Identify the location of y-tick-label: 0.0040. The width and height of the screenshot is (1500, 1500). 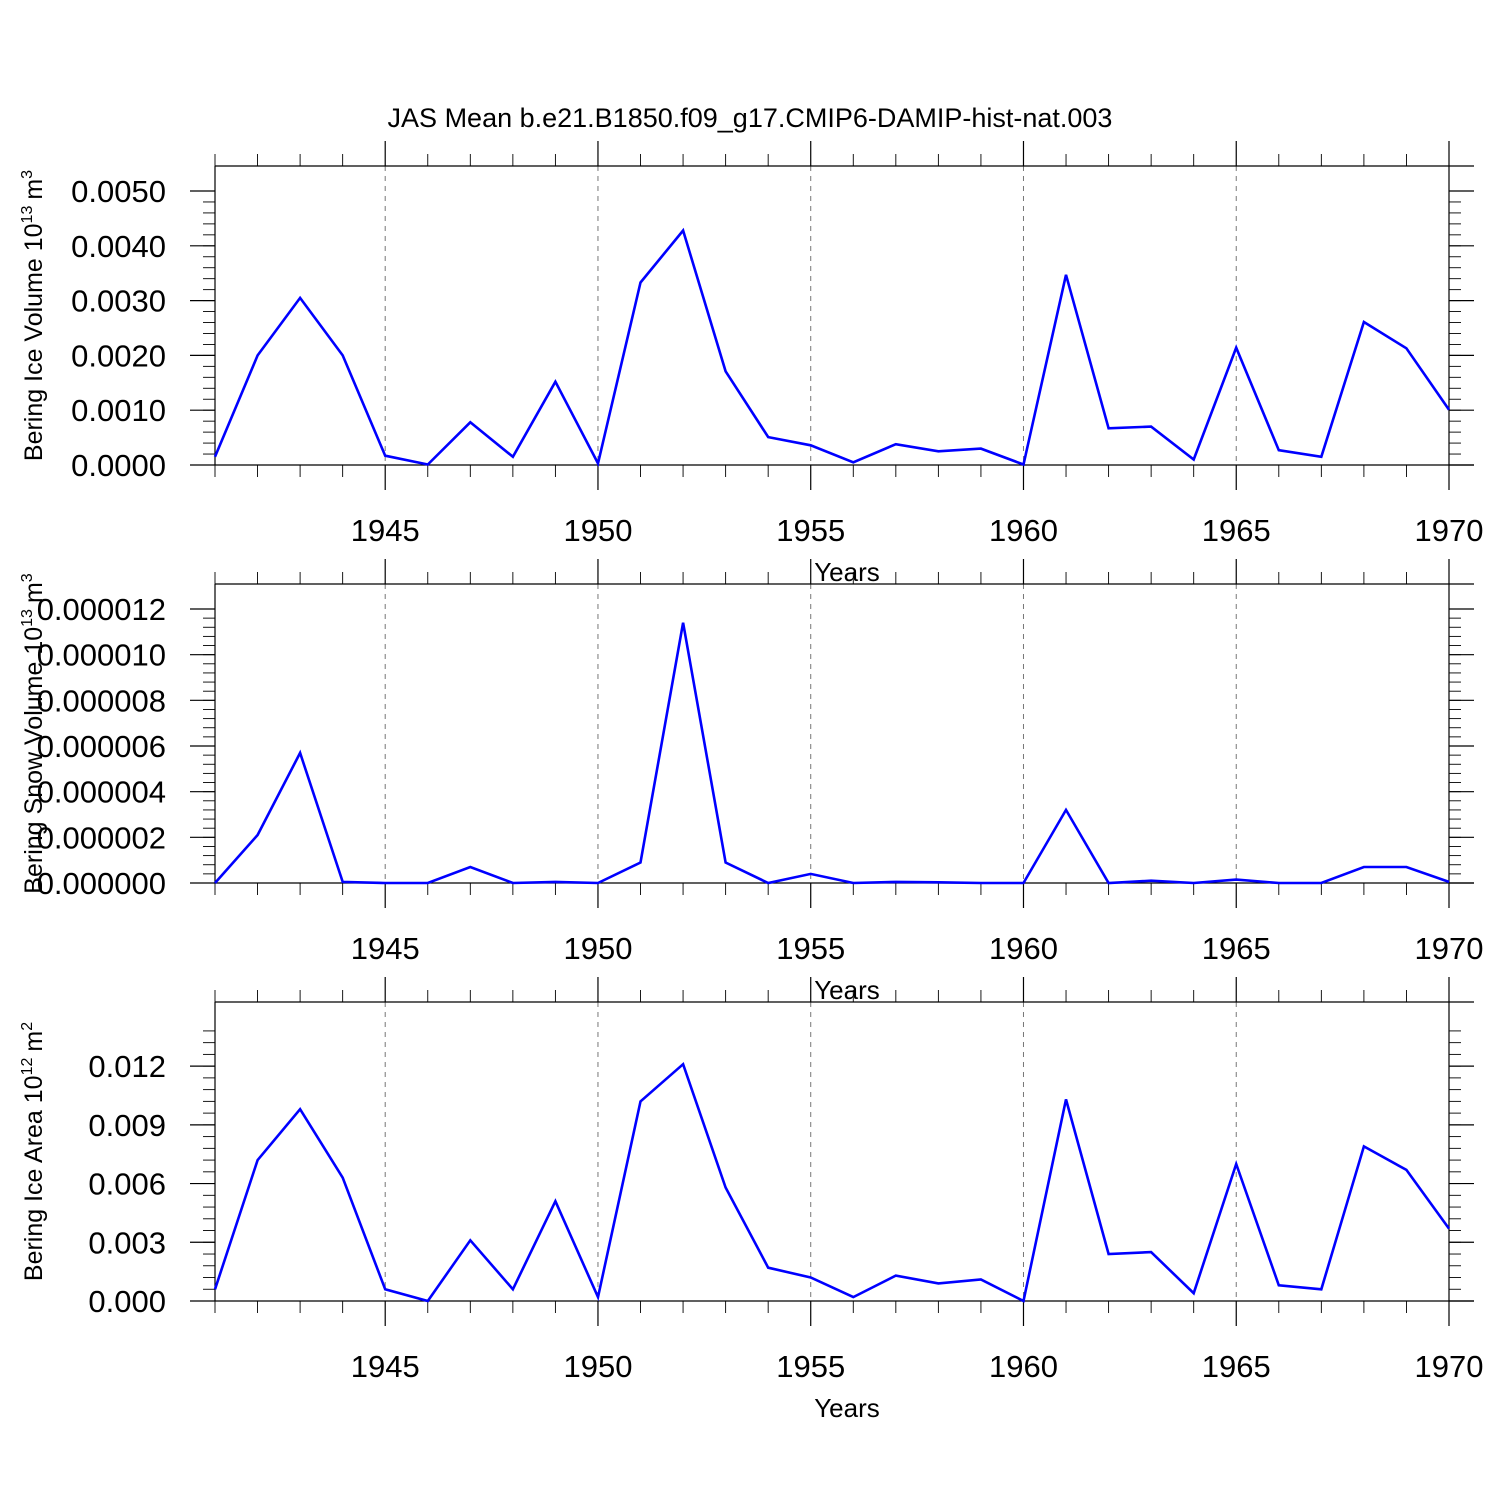
(118, 246).